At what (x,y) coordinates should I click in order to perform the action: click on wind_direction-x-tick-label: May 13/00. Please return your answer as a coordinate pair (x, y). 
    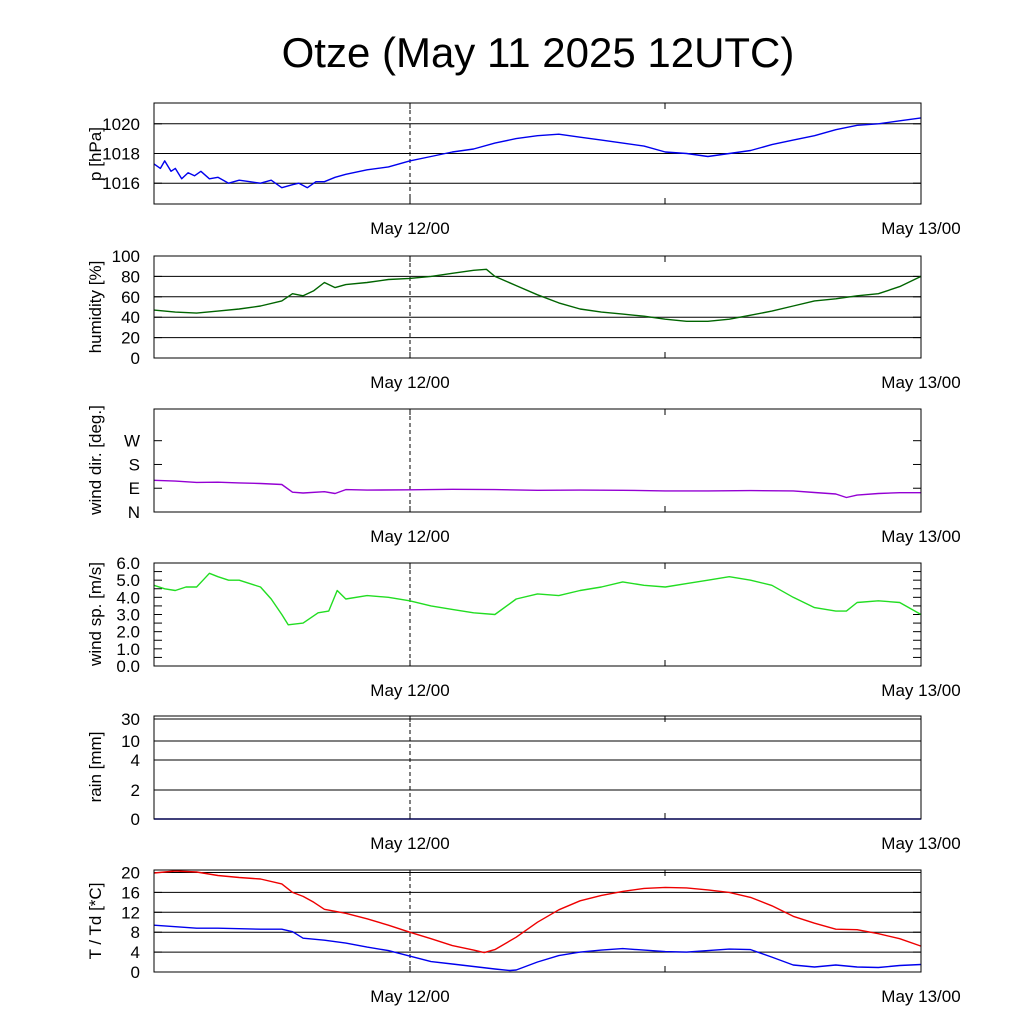
    Looking at the image, I should click on (920, 536).